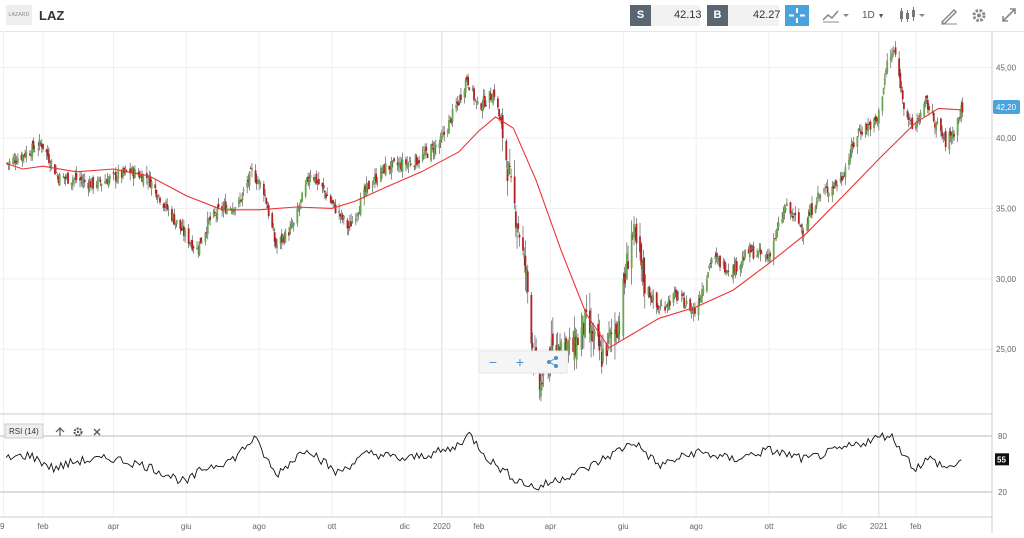  Describe the element at coordinates (717, 15) in the screenshot. I see `buy-badge: B` at that location.